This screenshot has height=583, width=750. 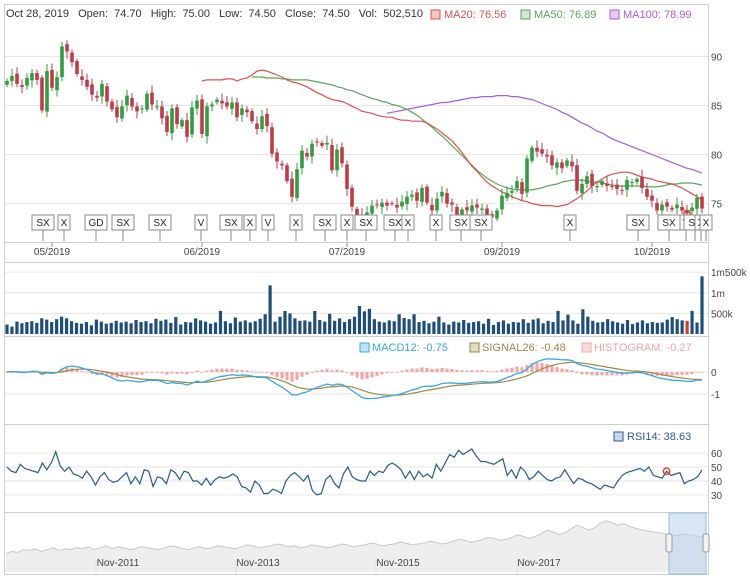 I want to click on rsi-legend-label: RSI14: 38.63, so click(x=659, y=437).